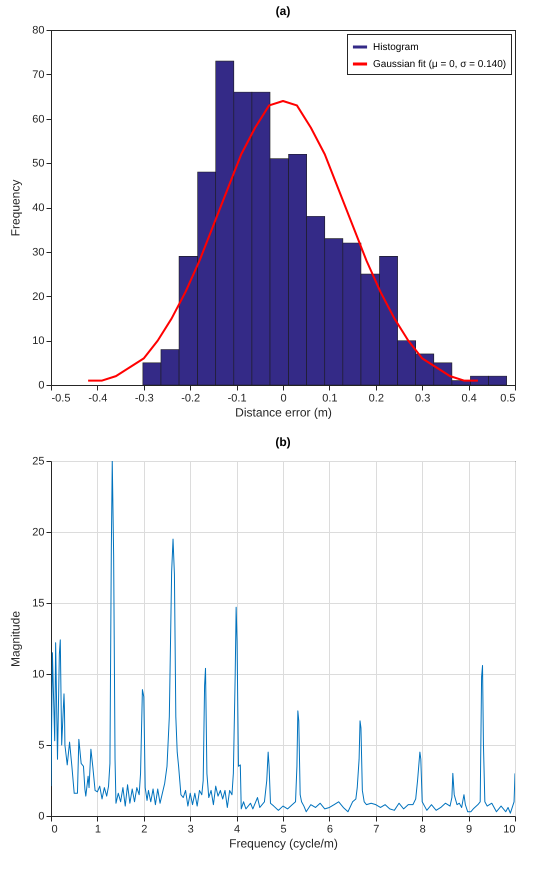 The width and height of the screenshot is (551, 888). What do you see at coordinates (330, 398) in the screenshot?
I see `x-tick-label: 0.1` at bounding box center [330, 398].